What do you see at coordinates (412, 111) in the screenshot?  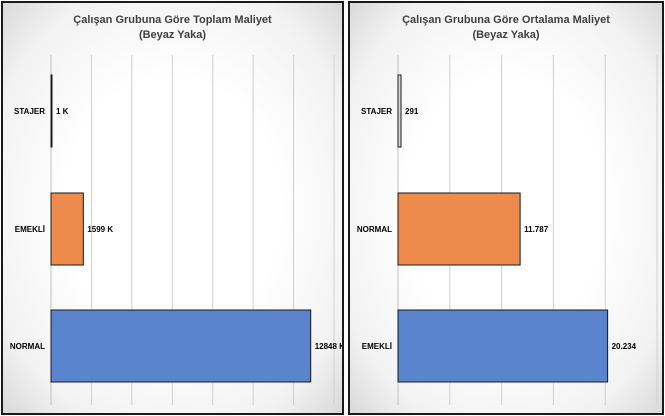 I see `value-label: 291` at bounding box center [412, 111].